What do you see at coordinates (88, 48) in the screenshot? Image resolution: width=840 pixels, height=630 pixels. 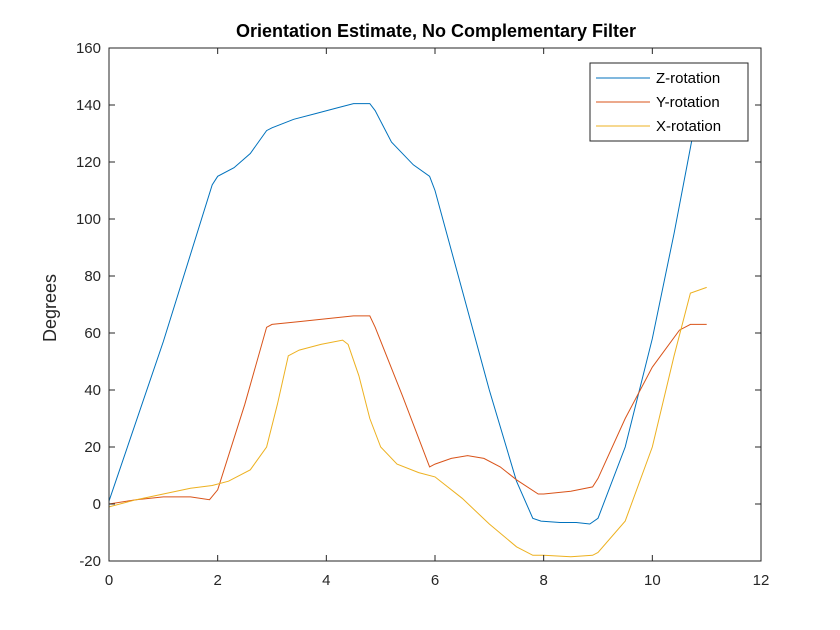 I see `y-tick-label: 160` at bounding box center [88, 48].